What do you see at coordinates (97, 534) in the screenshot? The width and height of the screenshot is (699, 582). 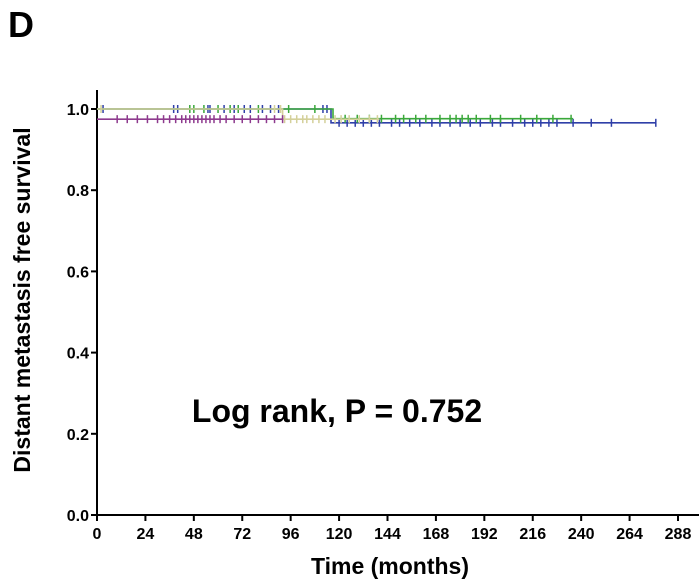 I see `x-tick-label: 0` at bounding box center [97, 534].